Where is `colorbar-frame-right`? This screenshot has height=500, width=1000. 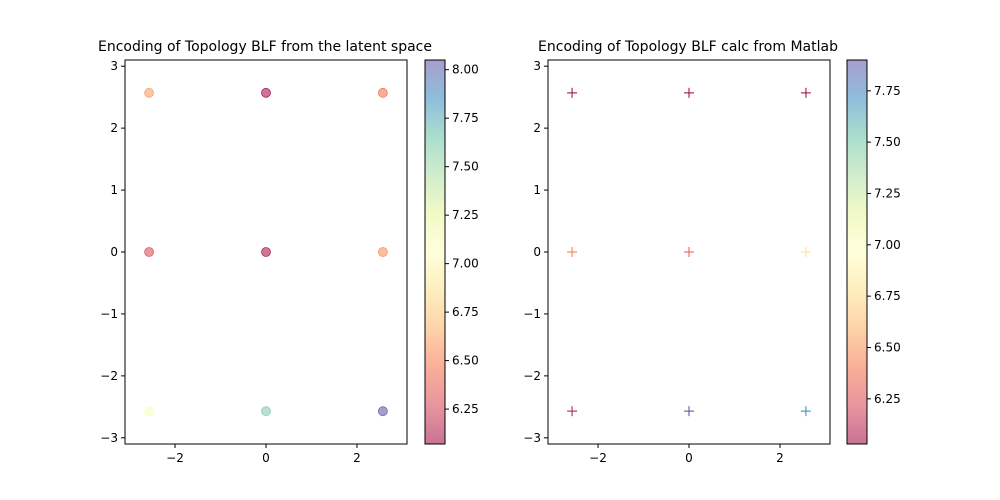
colorbar-frame-right is located at coordinates (857, 252).